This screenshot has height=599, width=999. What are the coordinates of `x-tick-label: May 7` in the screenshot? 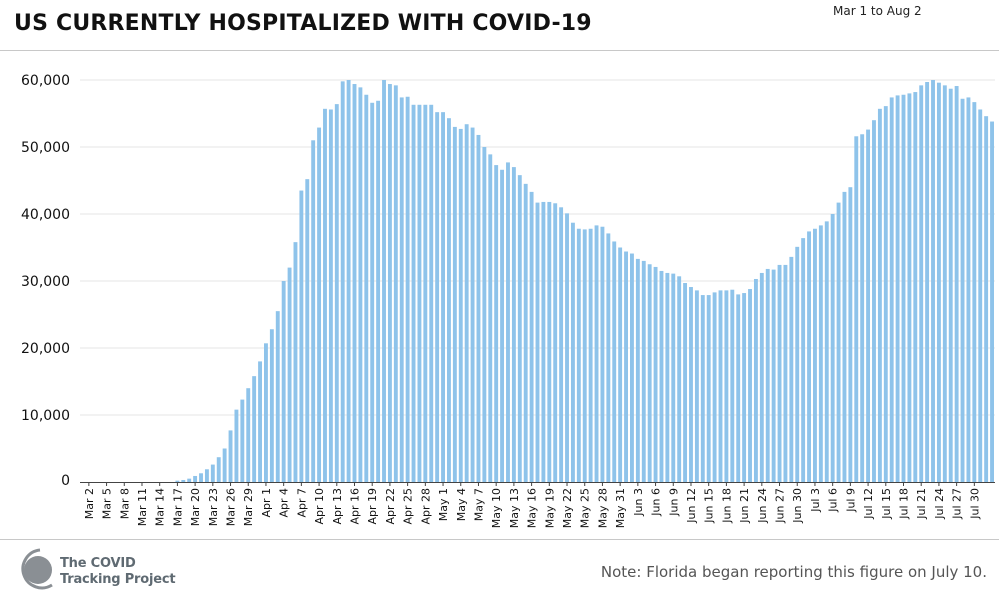 It's located at (478, 504).